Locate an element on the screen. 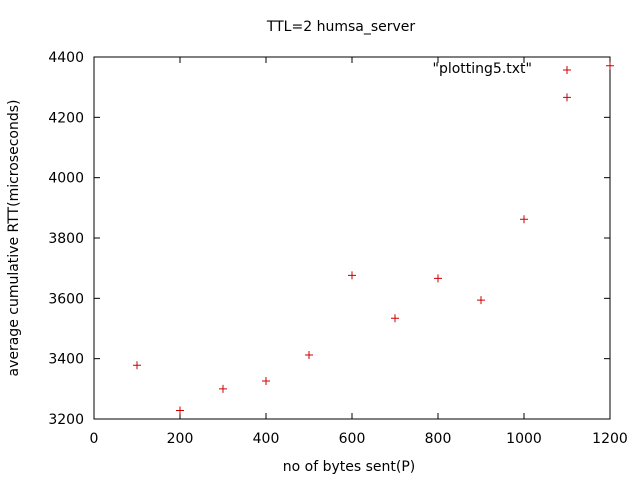 This screenshot has width=640, height=480. x-tick-label: 800 is located at coordinates (438, 439).